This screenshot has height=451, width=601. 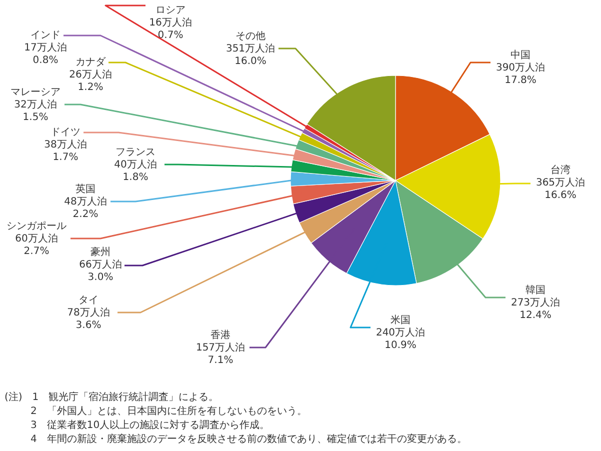 What do you see at coordinates (561, 188) in the screenshot?
I see `data-label: 365万人泊 16.6%` at bounding box center [561, 188].